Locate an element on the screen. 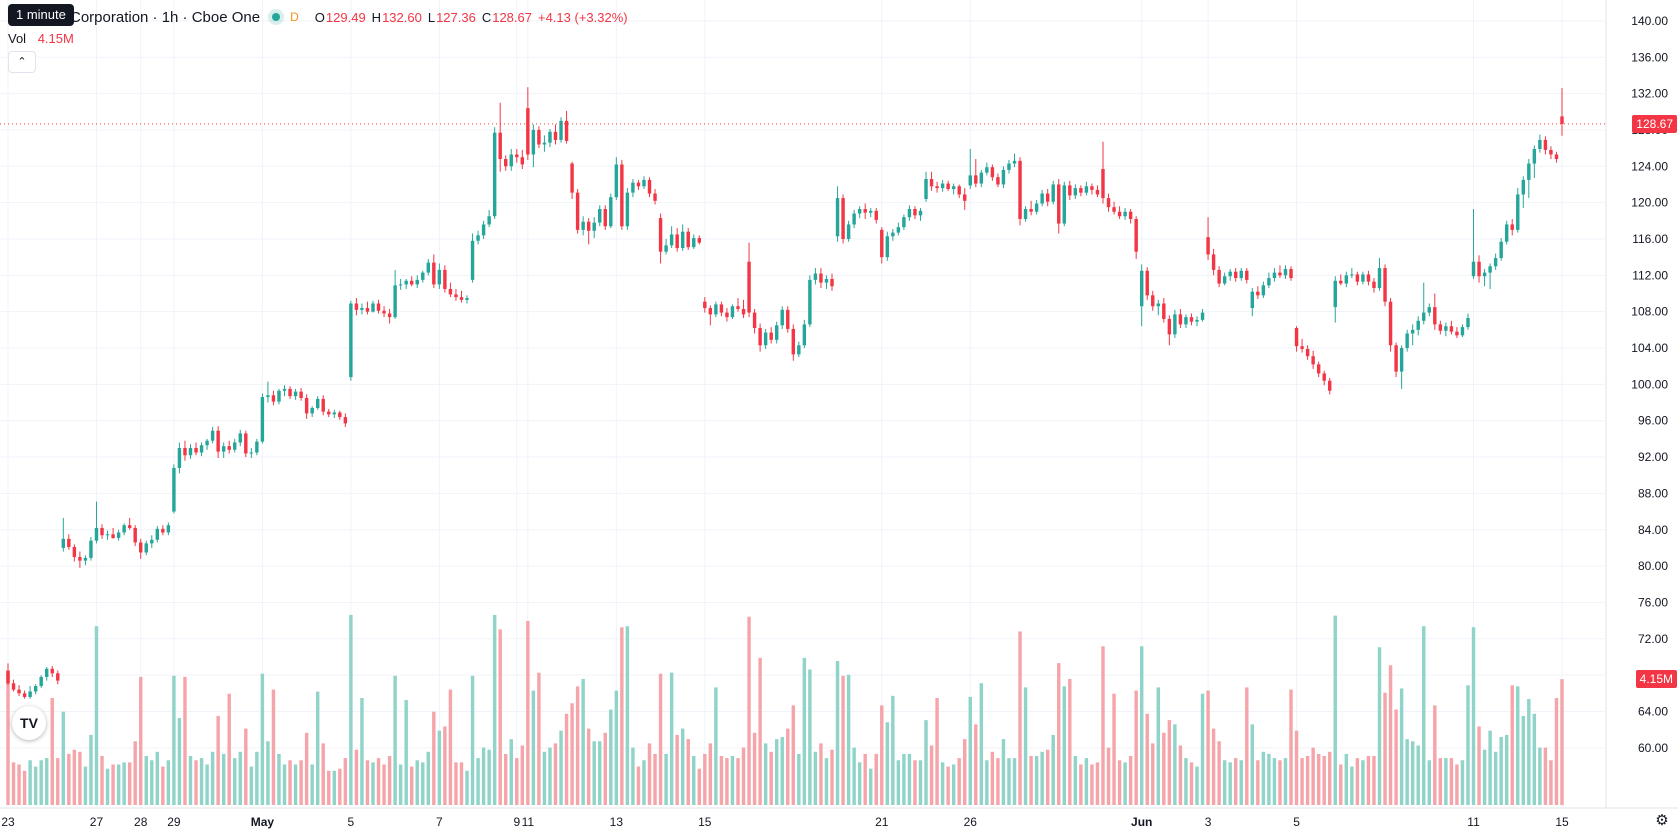  change-value: +4.13 (+3.32%) is located at coordinates (582, 17).